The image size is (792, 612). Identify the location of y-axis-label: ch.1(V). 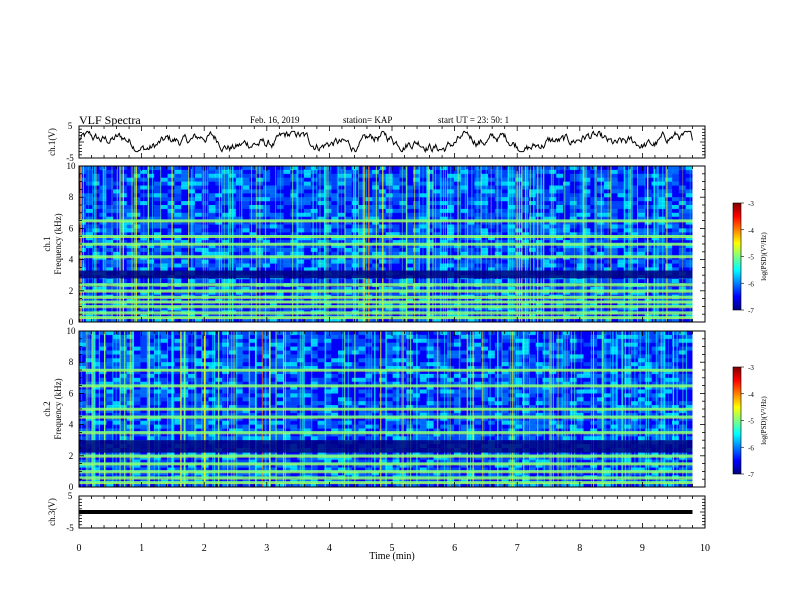
(52, 142).